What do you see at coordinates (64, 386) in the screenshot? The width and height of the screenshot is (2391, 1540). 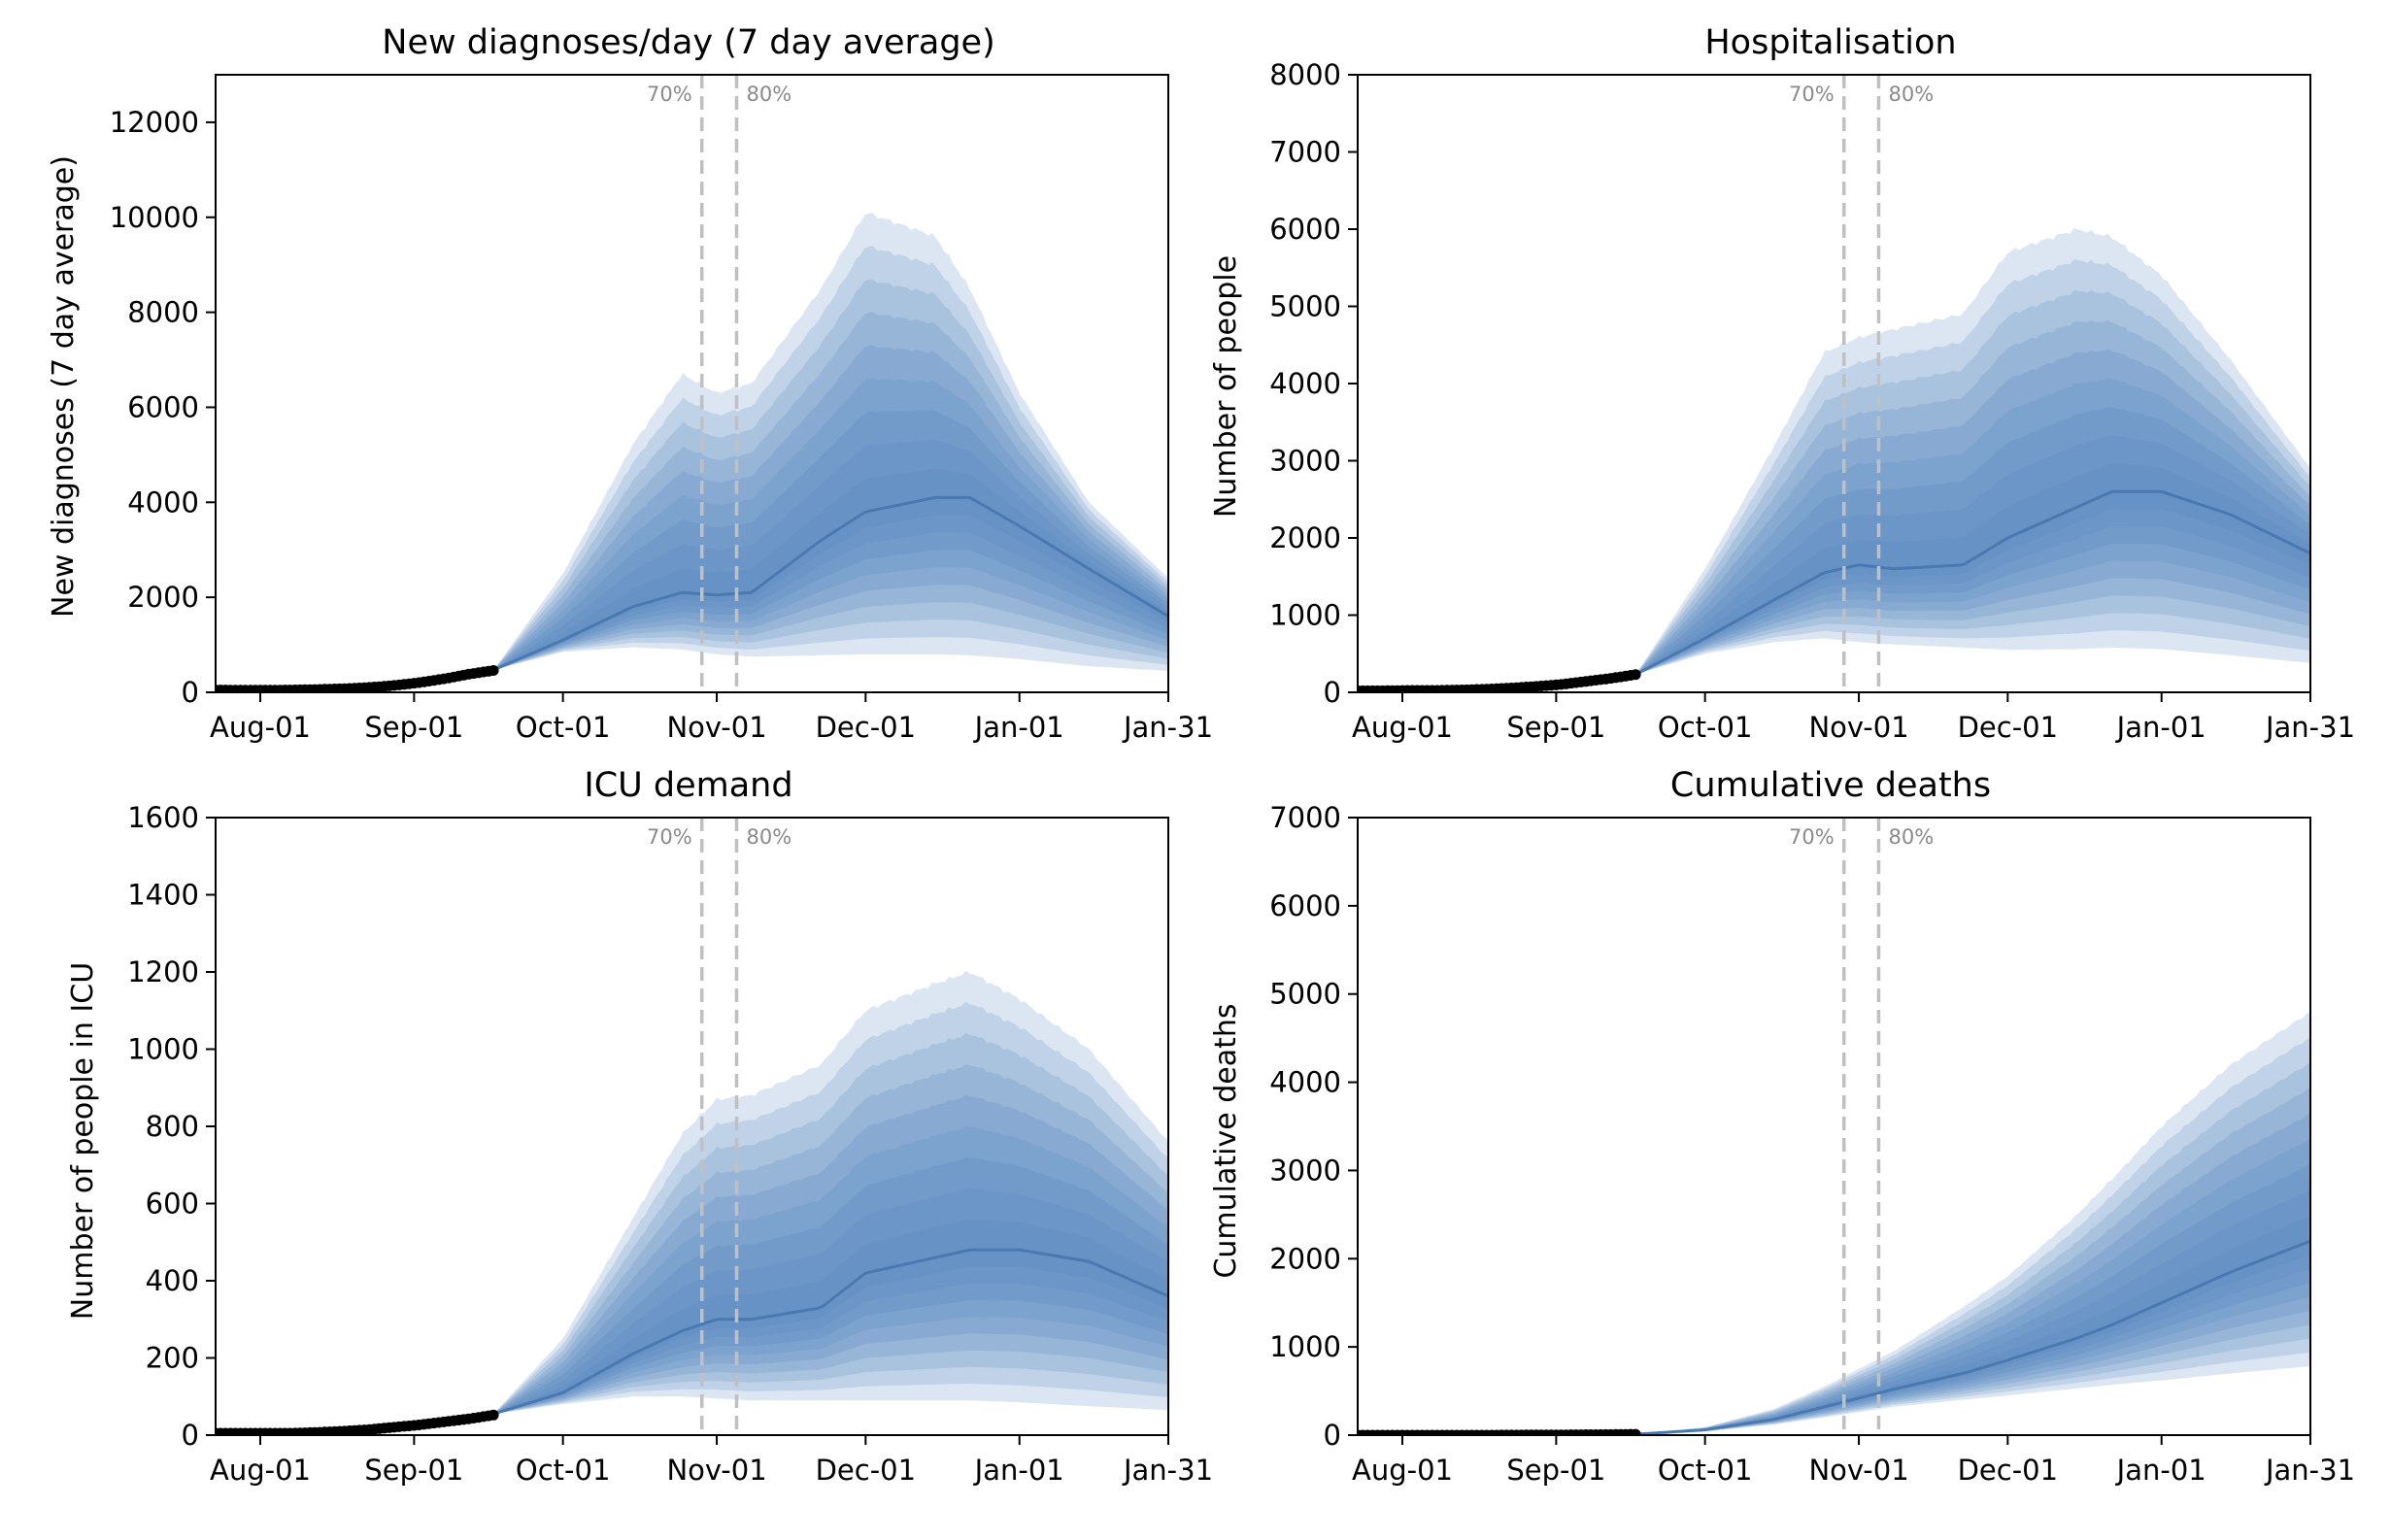 I see `y-axis-label: New diagnoses (7 day average)` at bounding box center [64, 386].